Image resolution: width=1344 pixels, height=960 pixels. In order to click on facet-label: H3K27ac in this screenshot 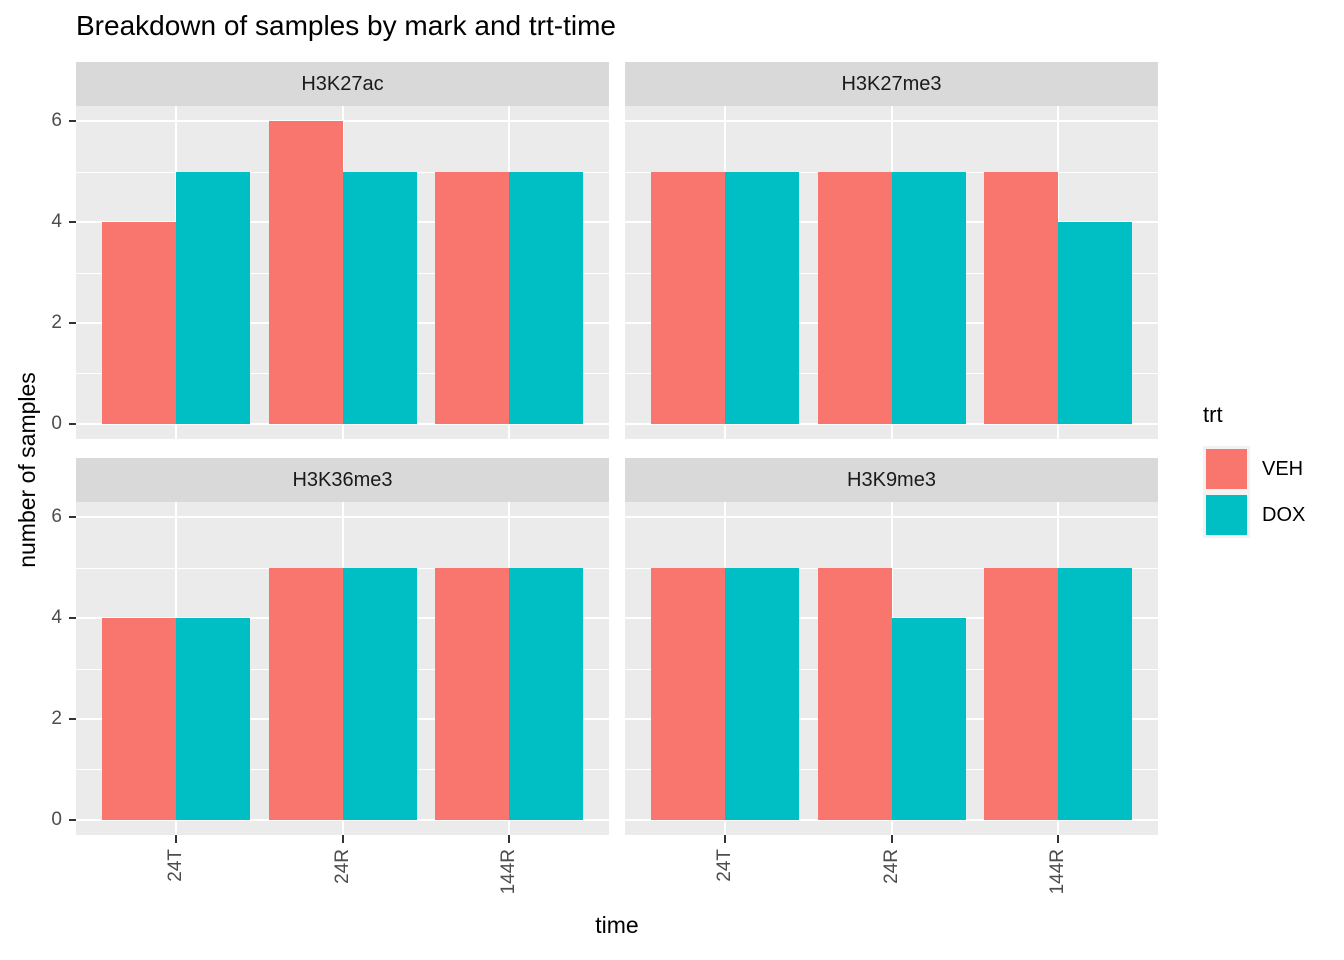, I will do `click(342, 83)`.